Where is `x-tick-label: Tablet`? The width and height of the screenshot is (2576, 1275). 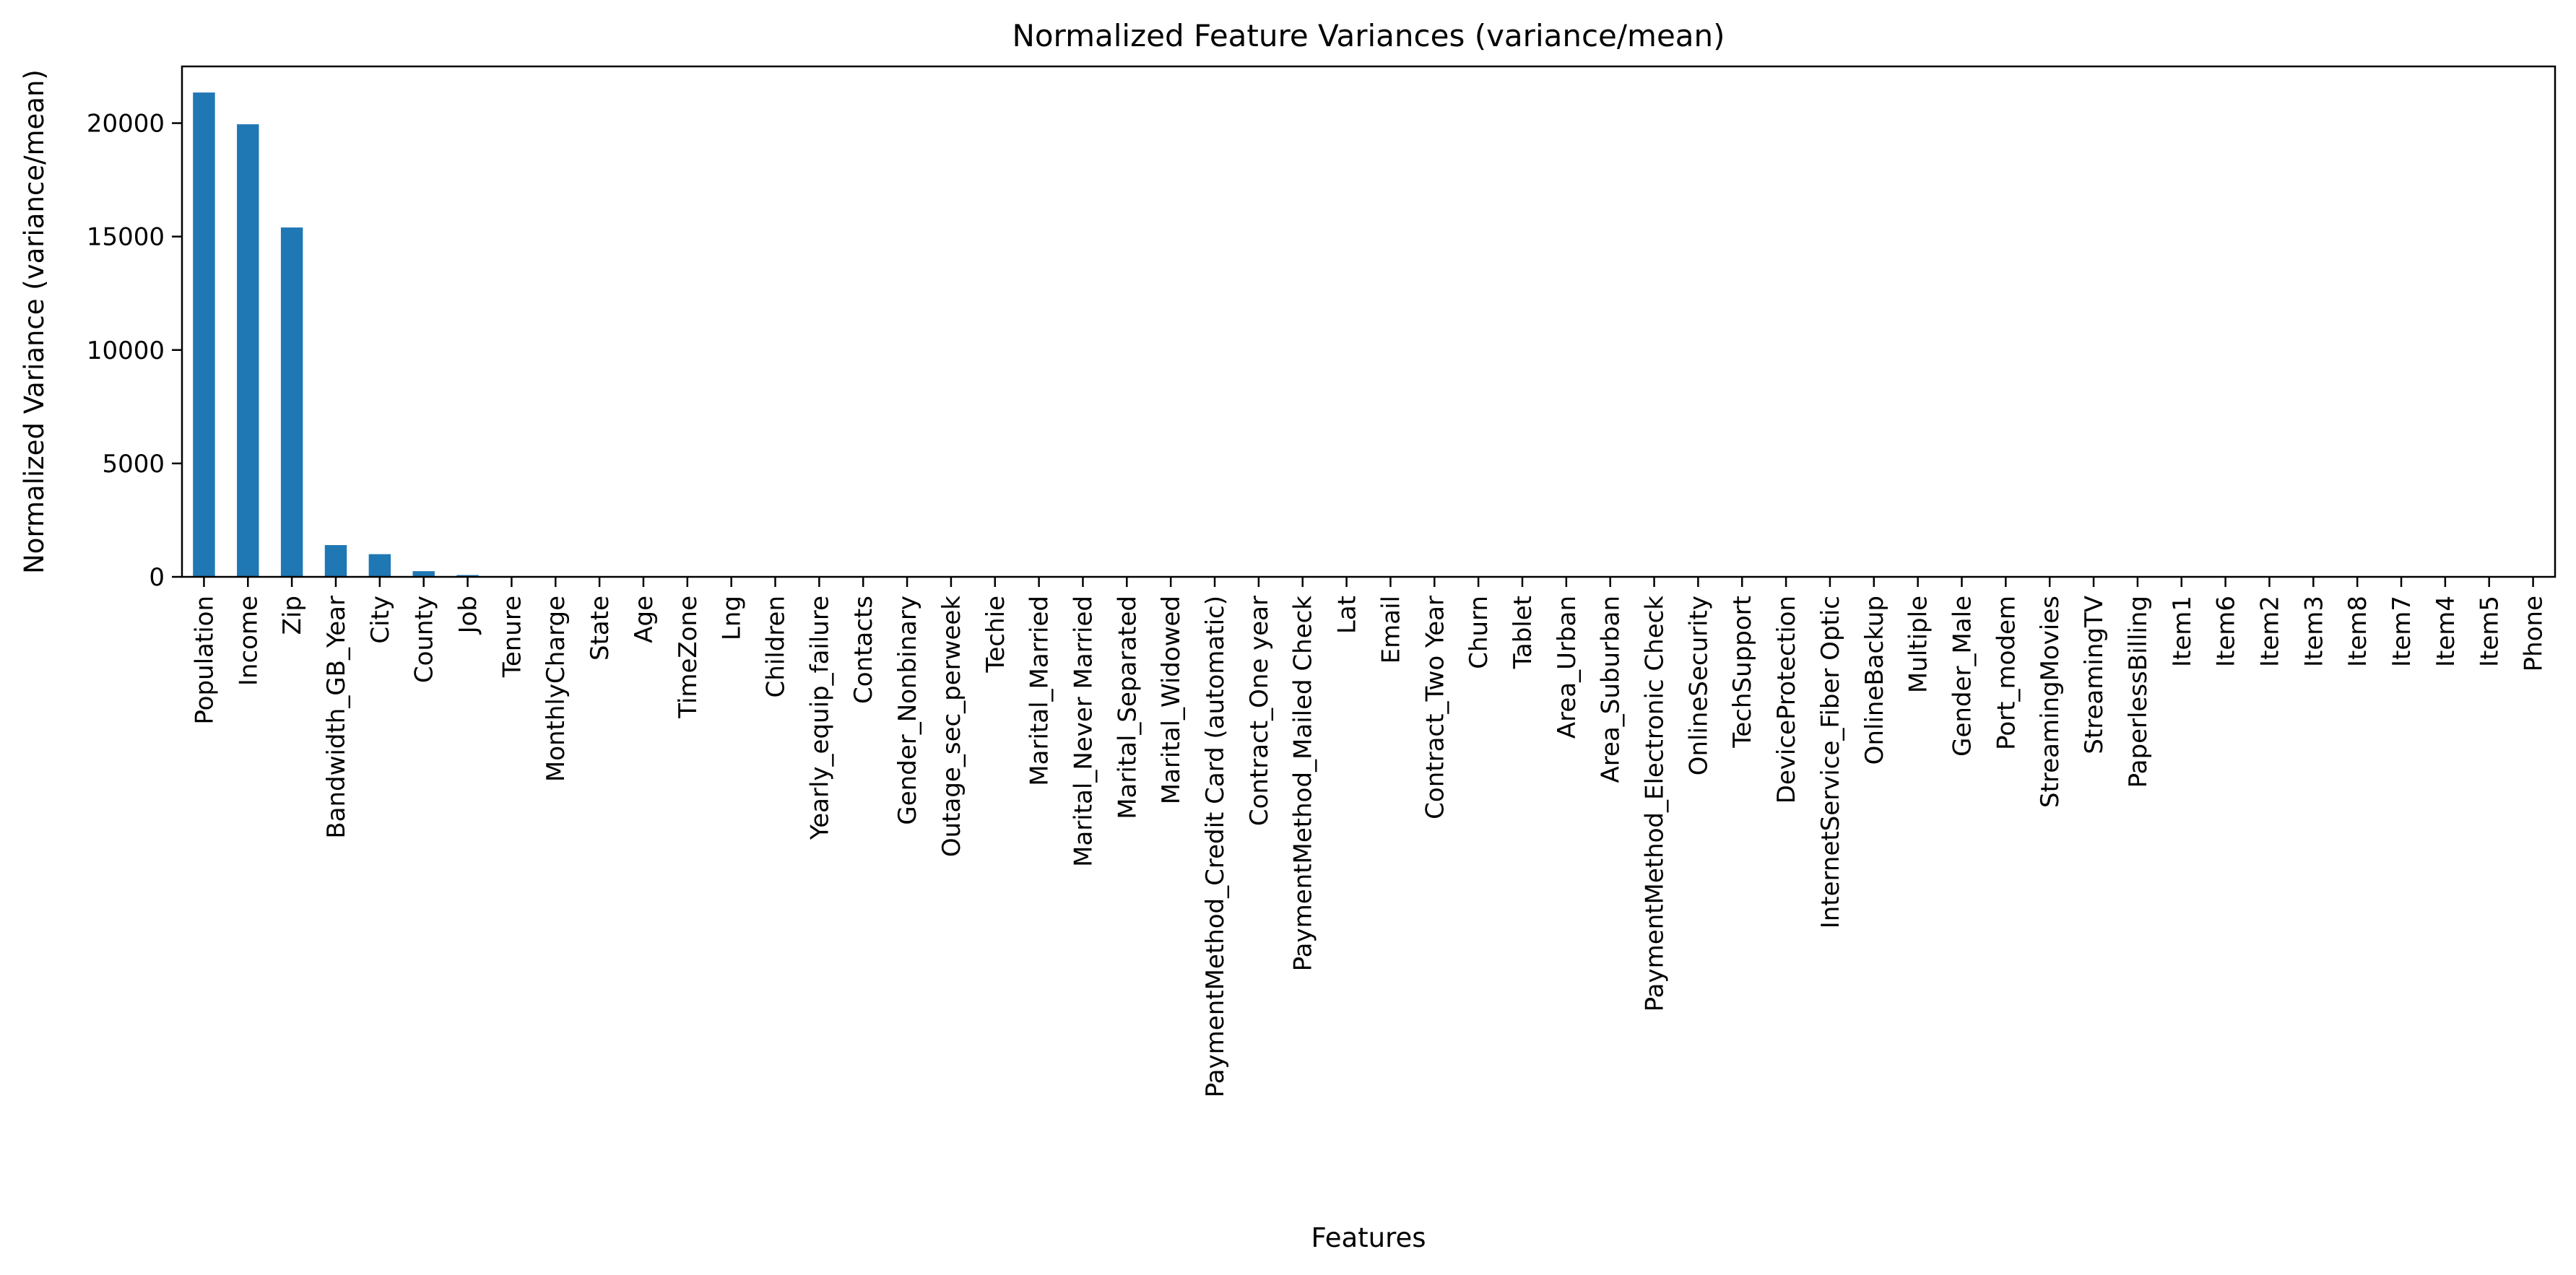
x-tick-label: Tablet is located at coordinates (1523, 632).